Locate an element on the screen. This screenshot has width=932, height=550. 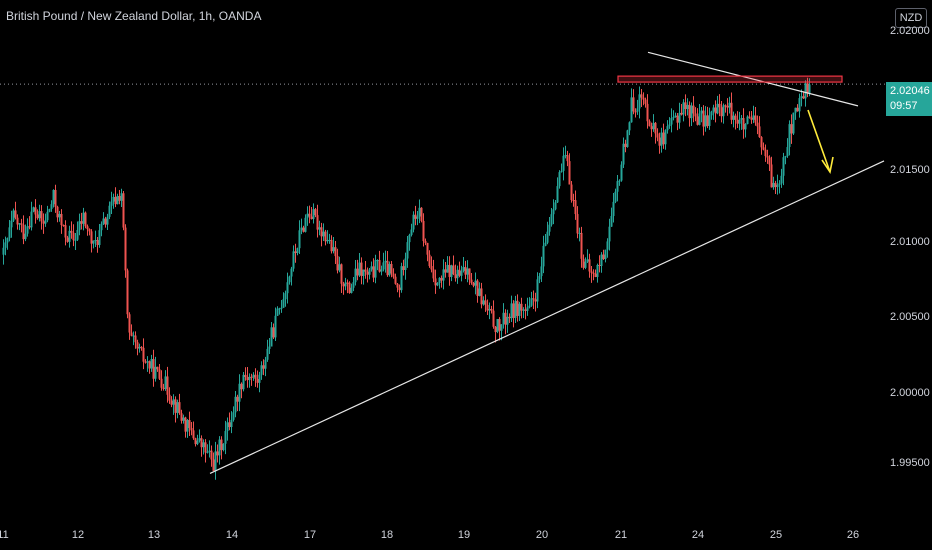
currency-label: NZD is located at coordinates (911, 18).